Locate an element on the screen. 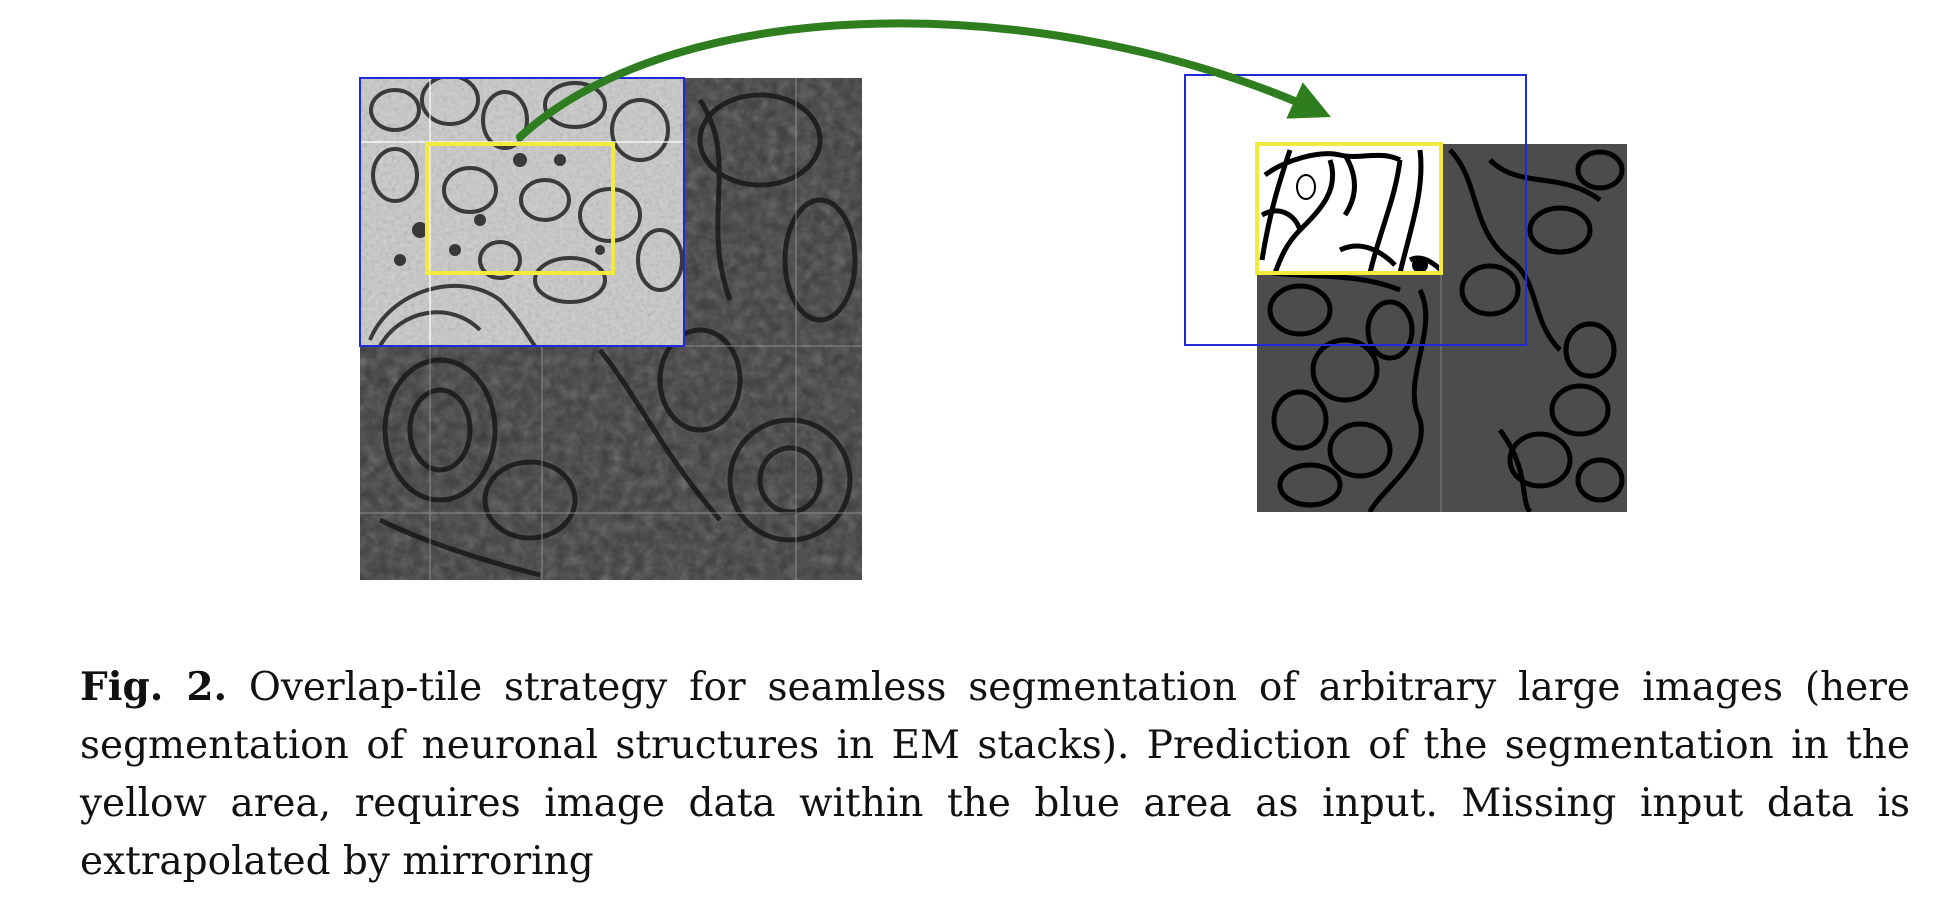 This screenshot has width=1934, height=924. figure-label: Fig. 2. is located at coordinates (154, 687).